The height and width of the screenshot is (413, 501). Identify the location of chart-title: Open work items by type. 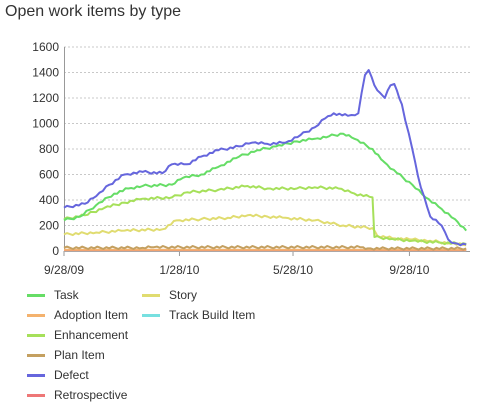
(93, 11).